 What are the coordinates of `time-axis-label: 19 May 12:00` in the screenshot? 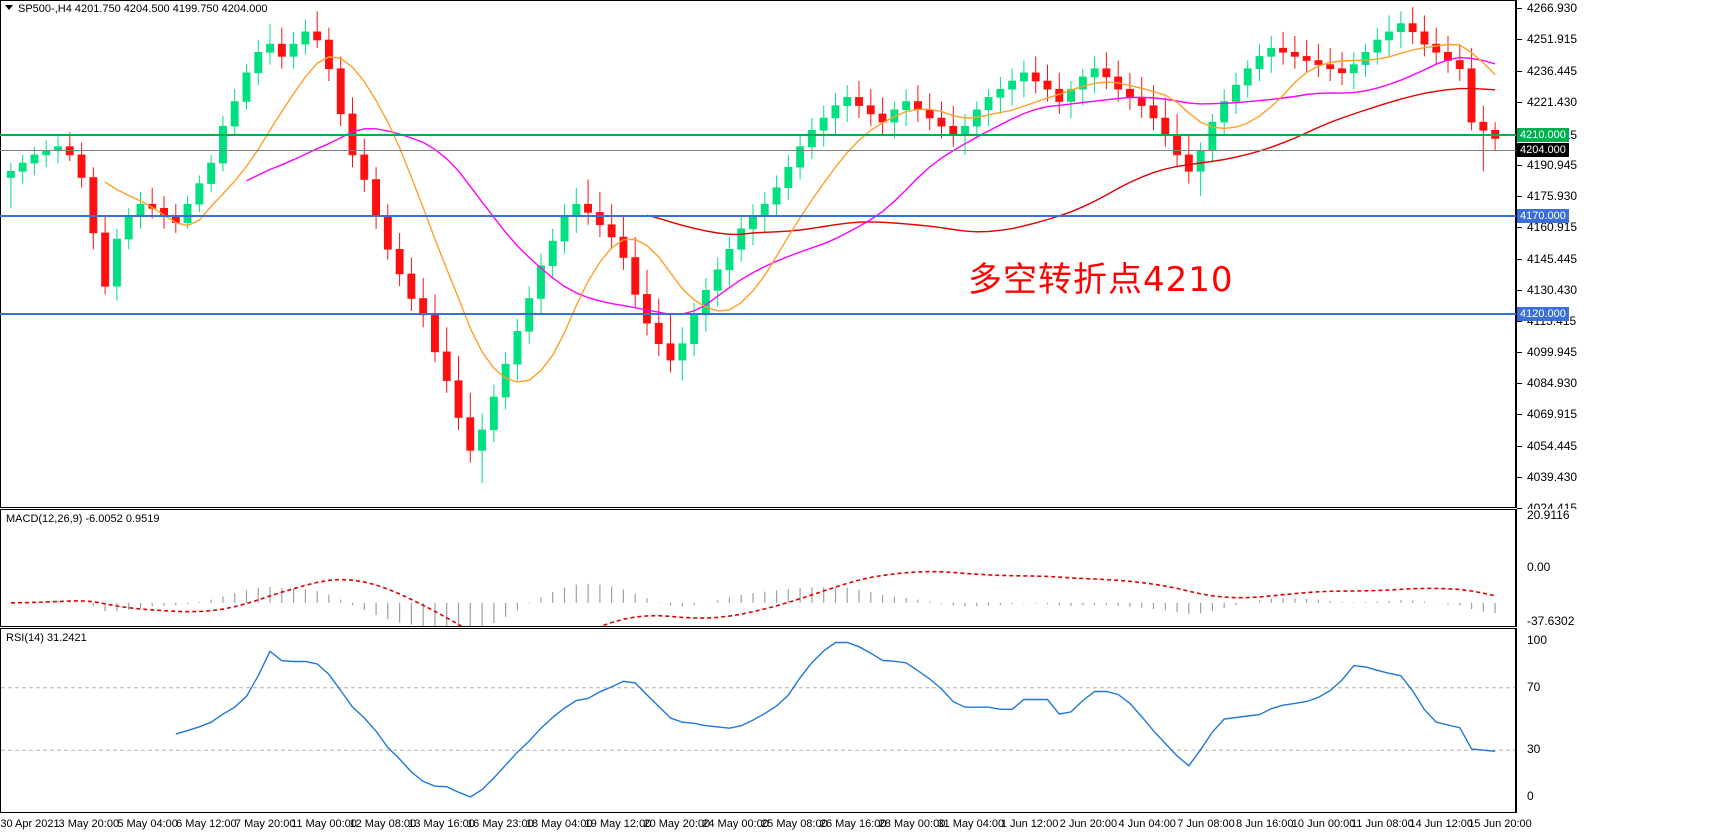 It's located at (618, 824).